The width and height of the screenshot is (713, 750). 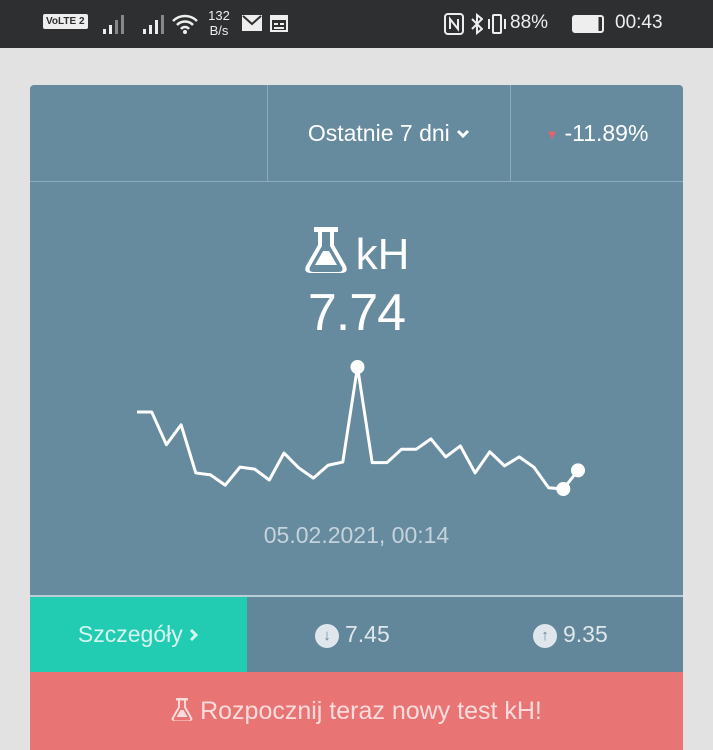 I want to click on down-triangle-icon: ▼, so click(x=552, y=135).